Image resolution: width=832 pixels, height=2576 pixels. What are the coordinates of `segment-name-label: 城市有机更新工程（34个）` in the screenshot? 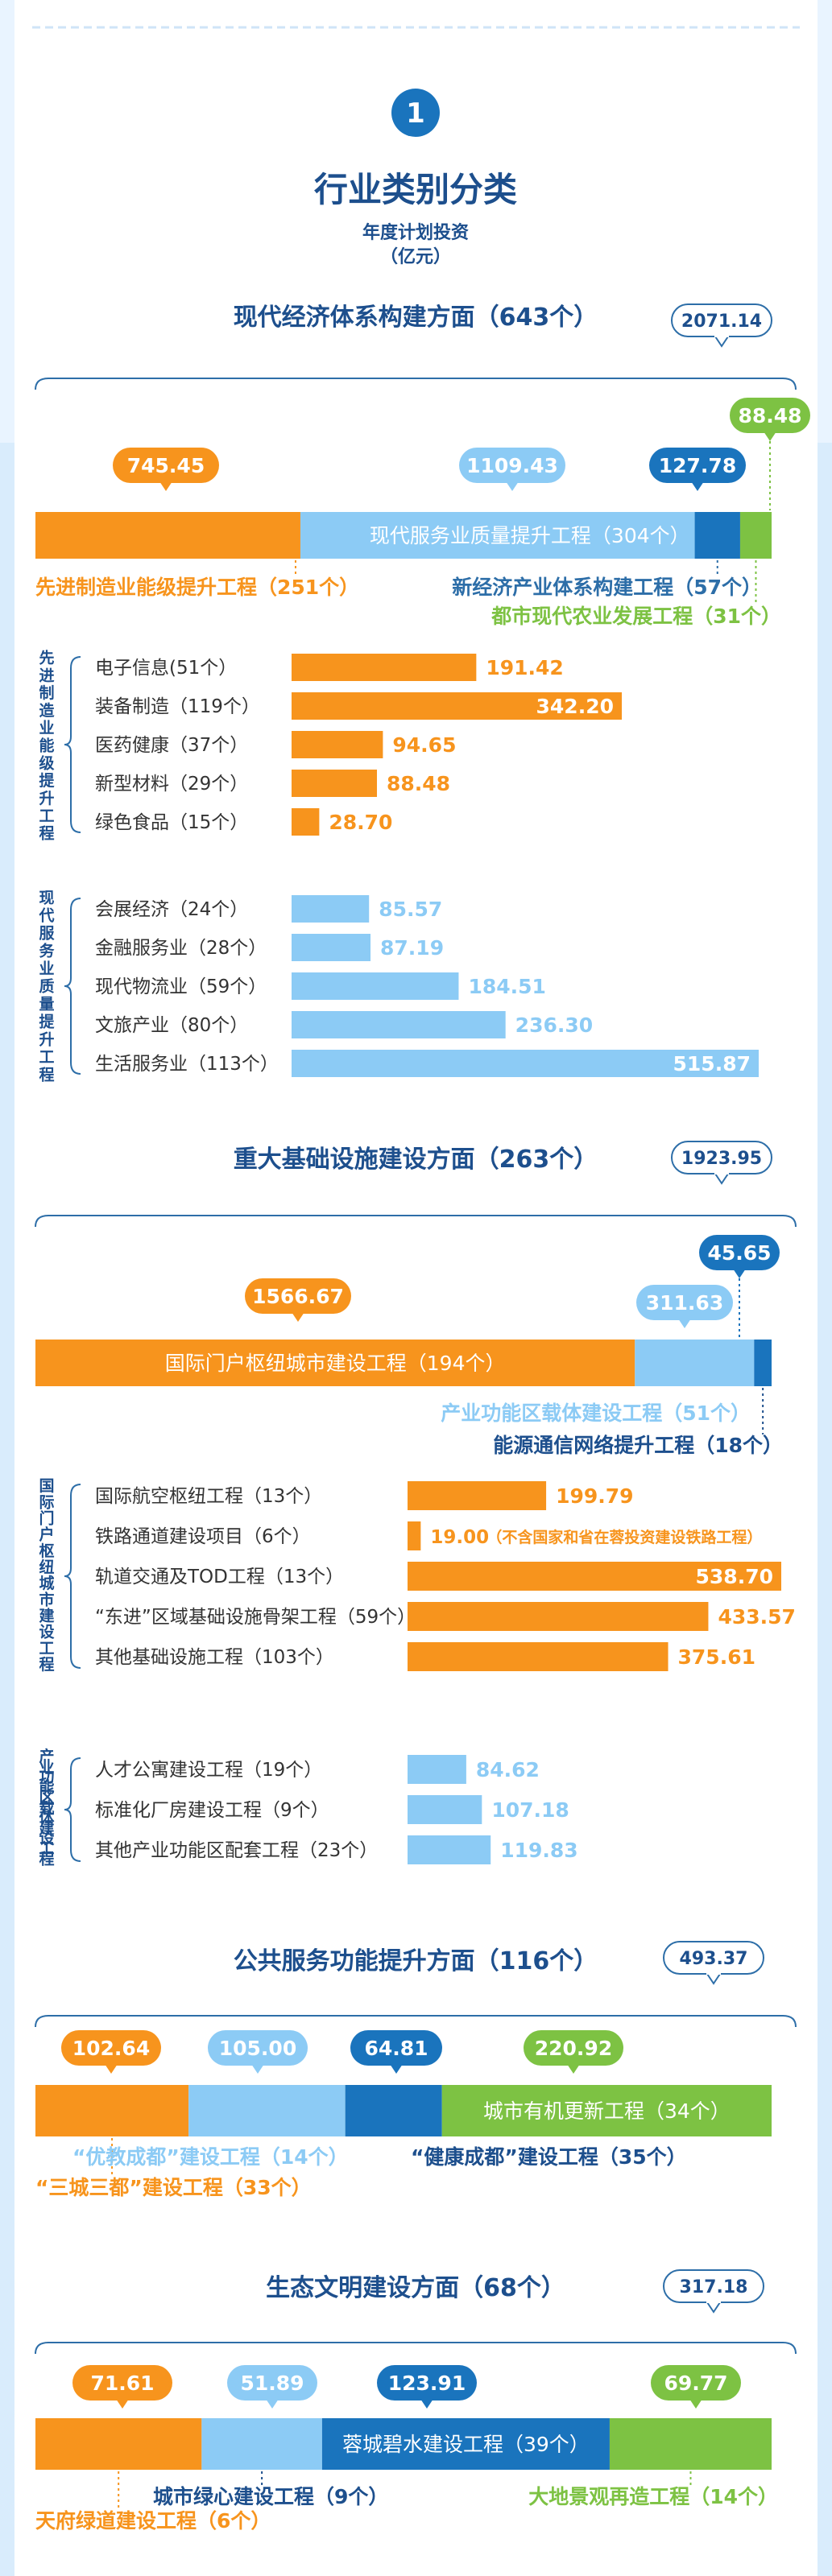 It's located at (607, 2111).